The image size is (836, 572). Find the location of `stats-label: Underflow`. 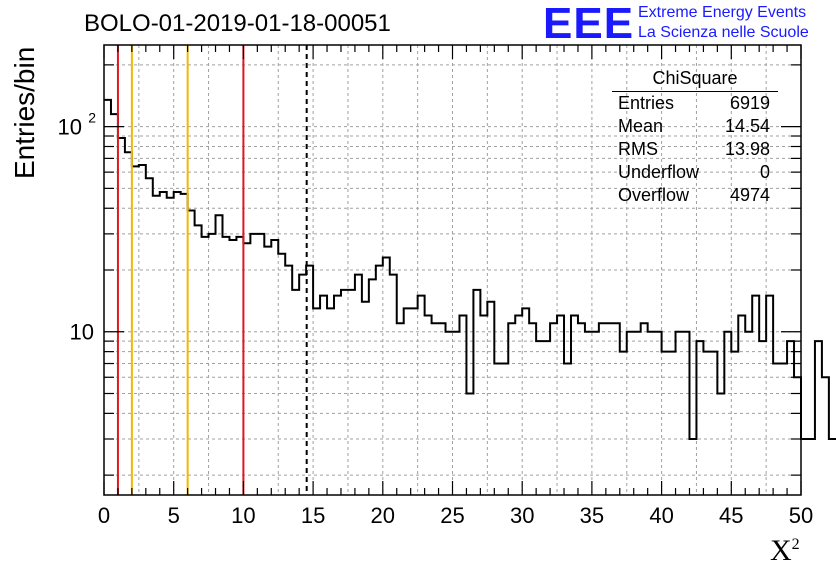

stats-label: Underflow is located at coordinates (659, 172).